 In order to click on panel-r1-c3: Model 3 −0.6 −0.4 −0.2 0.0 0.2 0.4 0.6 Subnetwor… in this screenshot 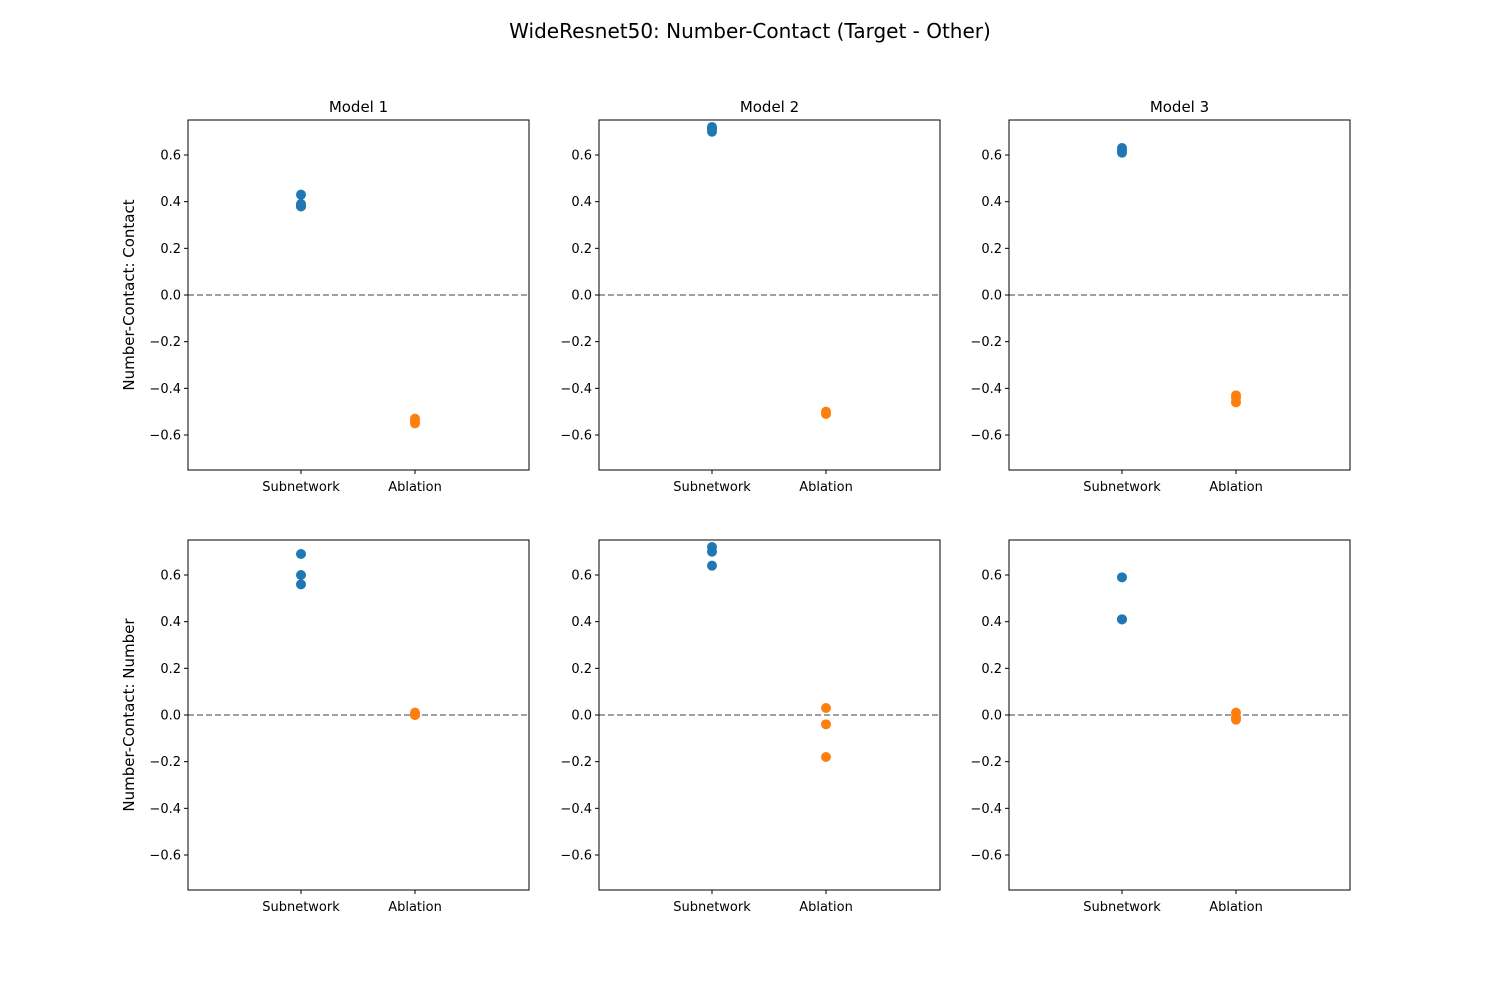, I will do `click(1160, 296)`.